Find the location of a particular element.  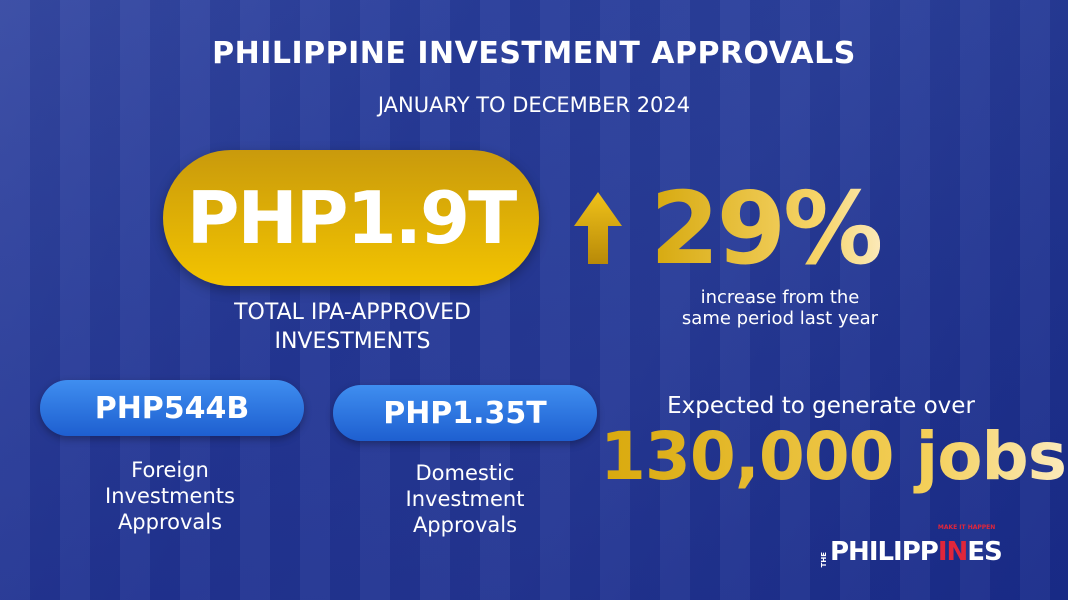

caption-line: same period last year is located at coordinates (780, 318).